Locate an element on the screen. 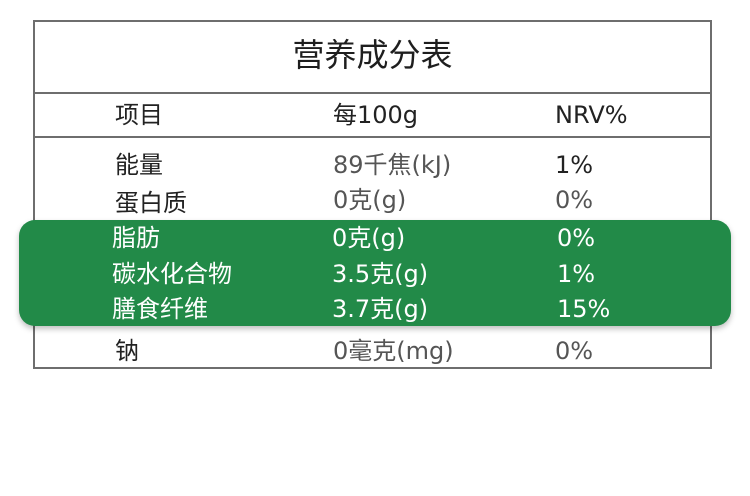  row-energy-item: 能量 is located at coordinates (139, 165).